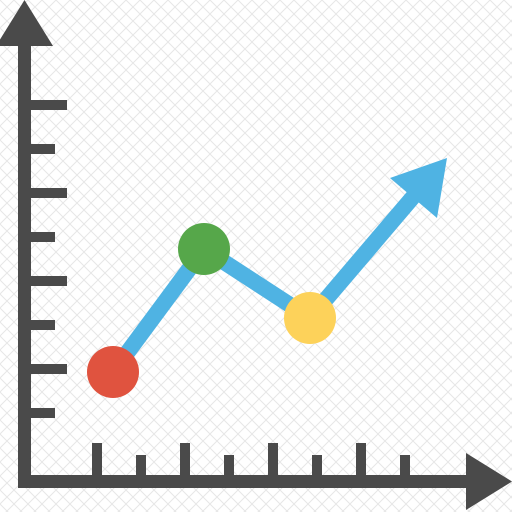 The image size is (512, 512). Describe the element at coordinates (310, 318) in the screenshot. I see `data-point-yellow` at that location.